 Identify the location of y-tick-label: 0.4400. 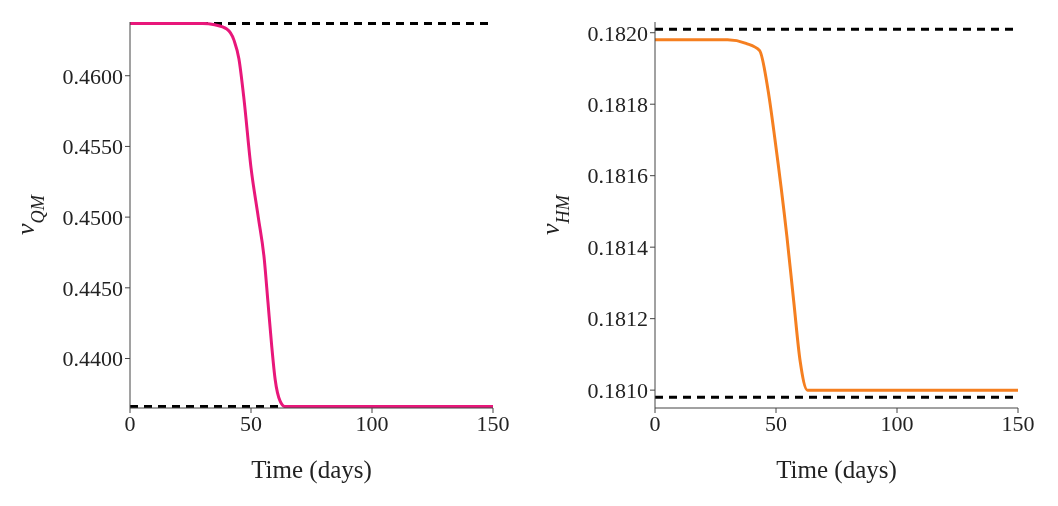
(92, 359).